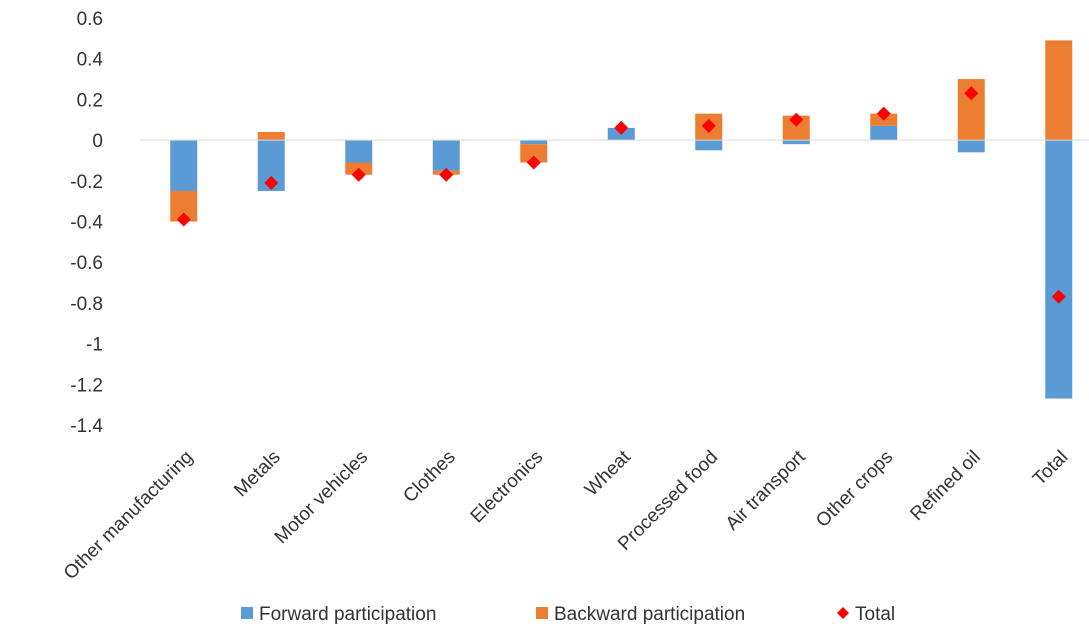 Image resolution: width=1089 pixels, height=635 pixels. Describe the element at coordinates (257, 474) in the screenshot. I see `category-label: Metals` at that location.